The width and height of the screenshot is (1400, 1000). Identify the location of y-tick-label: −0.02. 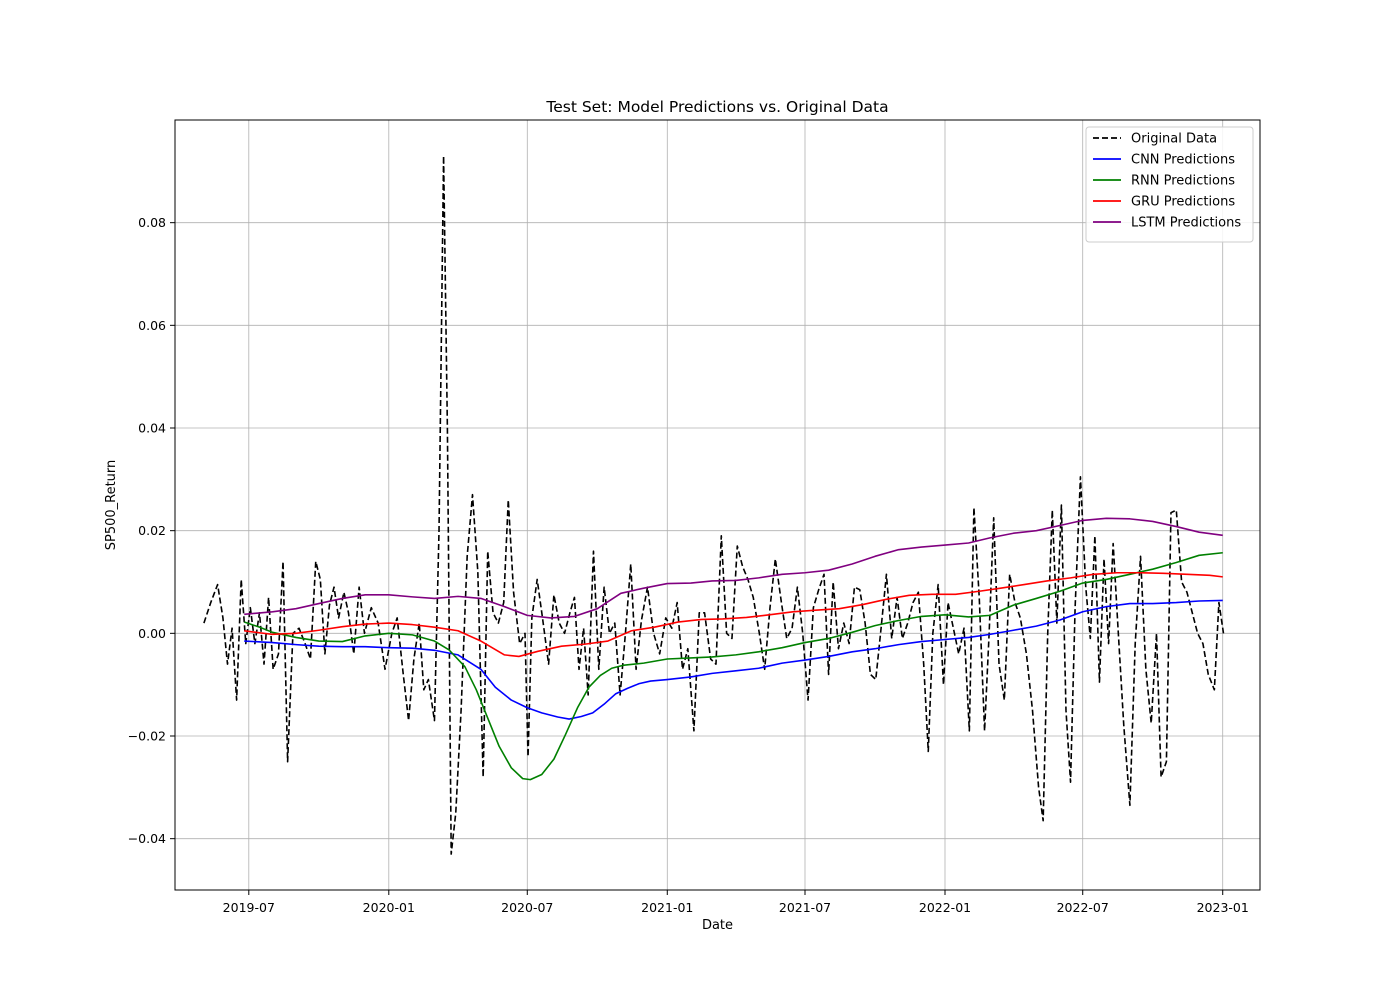
(147, 736).